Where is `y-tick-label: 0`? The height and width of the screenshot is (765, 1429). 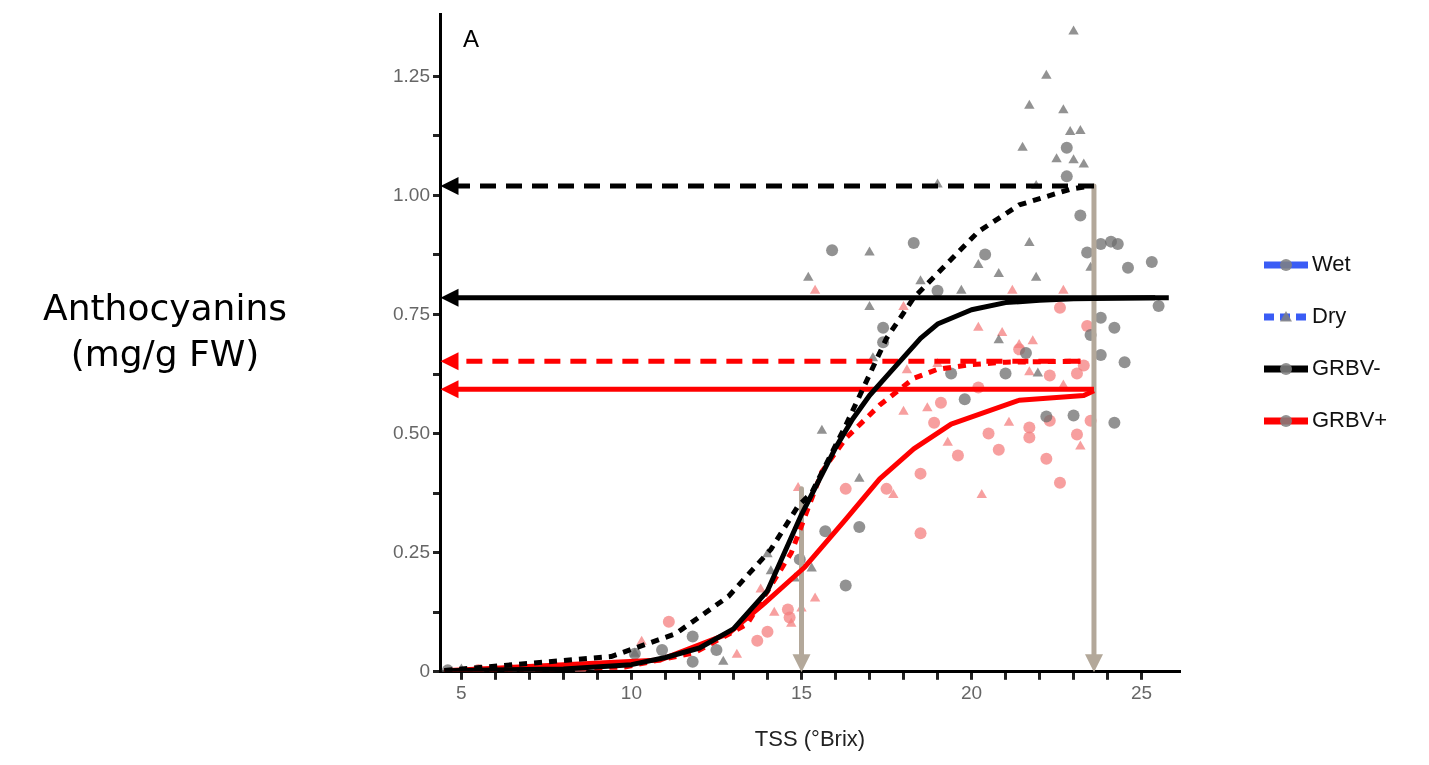 y-tick-label: 0 is located at coordinates (424, 671).